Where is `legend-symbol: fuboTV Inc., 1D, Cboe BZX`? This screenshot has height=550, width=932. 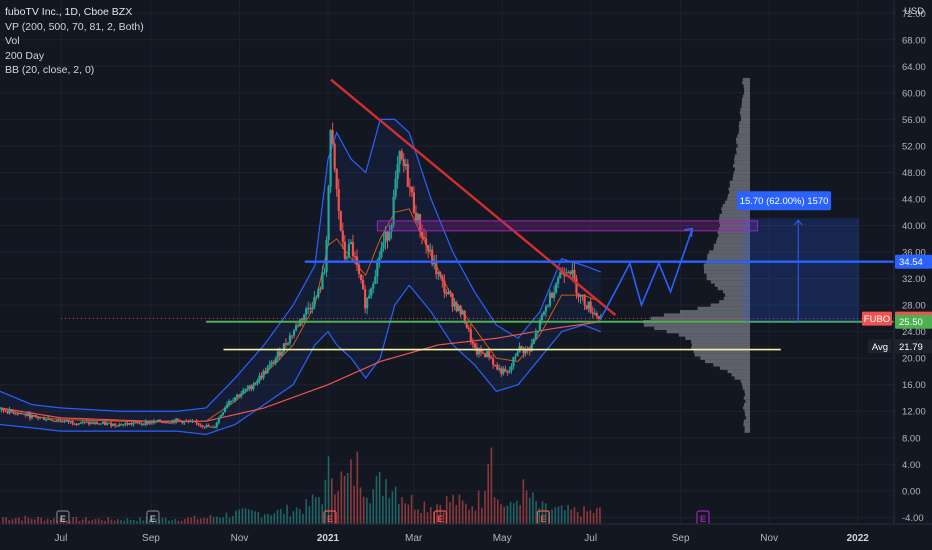 legend-symbol: fuboTV Inc., 1D, Cboe BZX is located at coordinates (69, 12).